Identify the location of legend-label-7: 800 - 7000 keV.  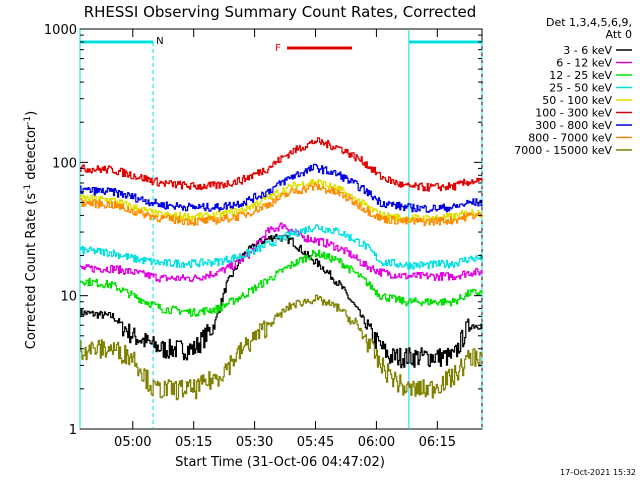
(570, 138).